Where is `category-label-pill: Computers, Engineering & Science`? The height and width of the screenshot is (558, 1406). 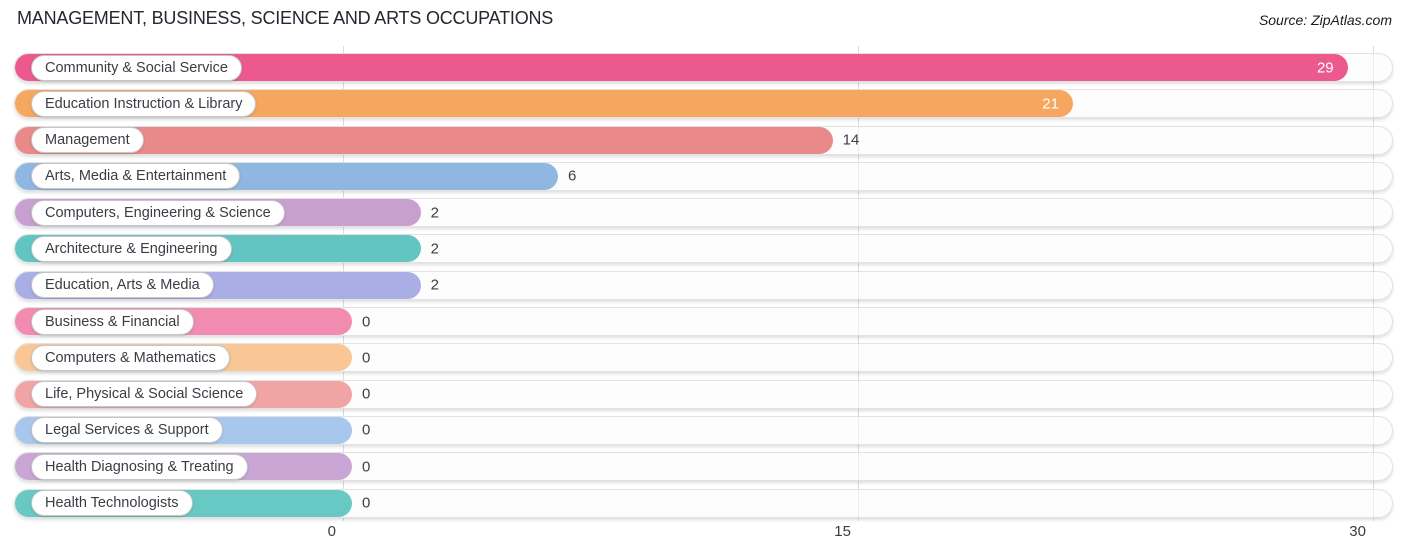
category-label-pill: Computers, Engineering & Science is located at coordinates (158, 212).